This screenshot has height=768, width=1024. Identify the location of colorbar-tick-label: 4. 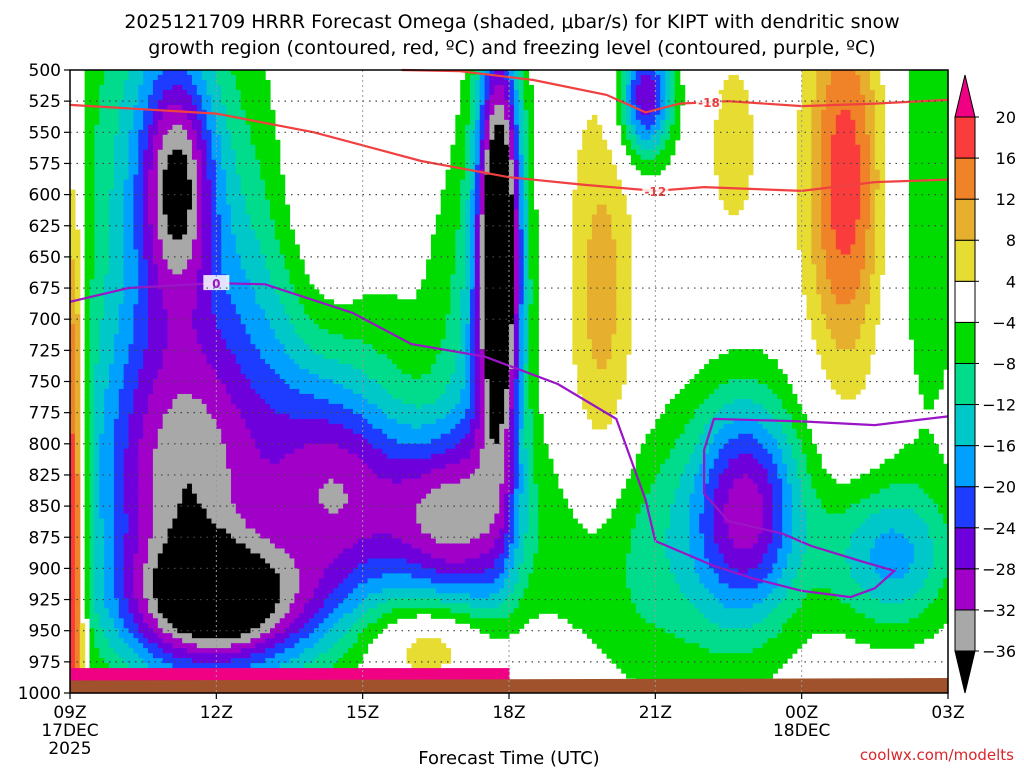
(1011, 281).